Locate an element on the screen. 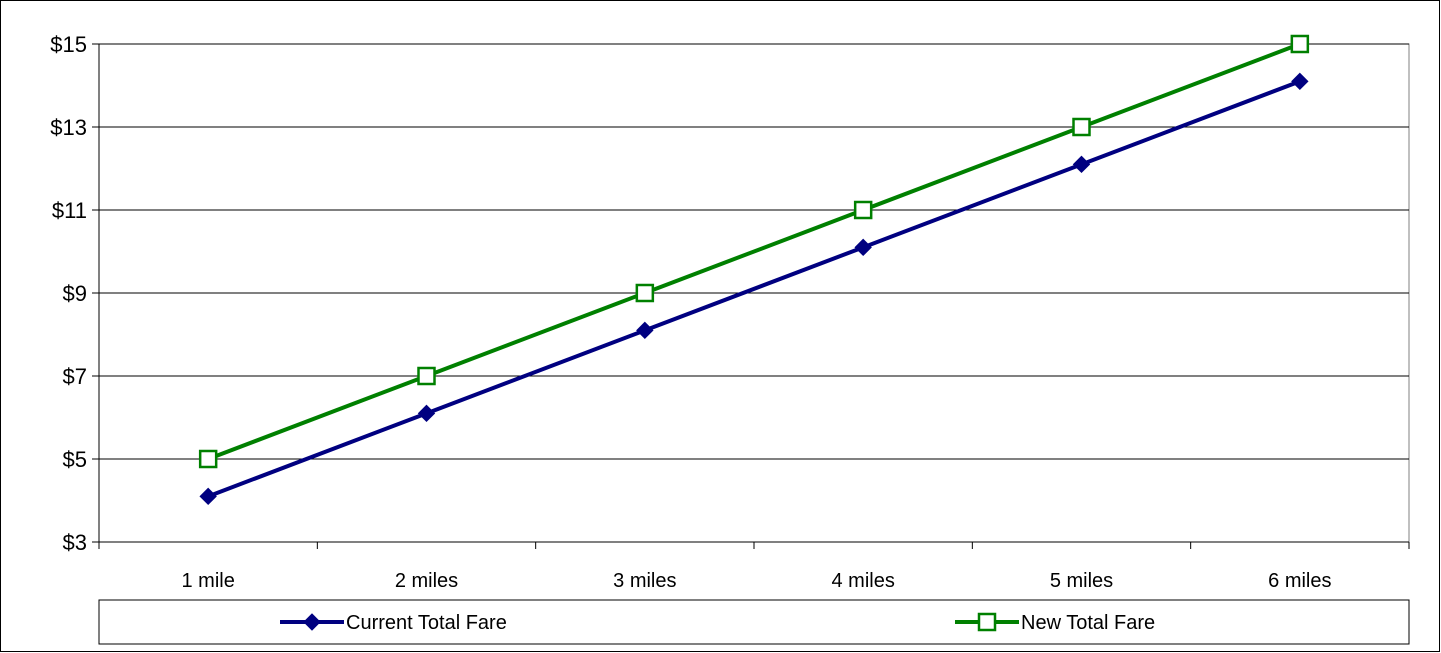 This screenshot has height=653, width=1441. x-tick-label: 1 mile is located at coordinates (207, 581).